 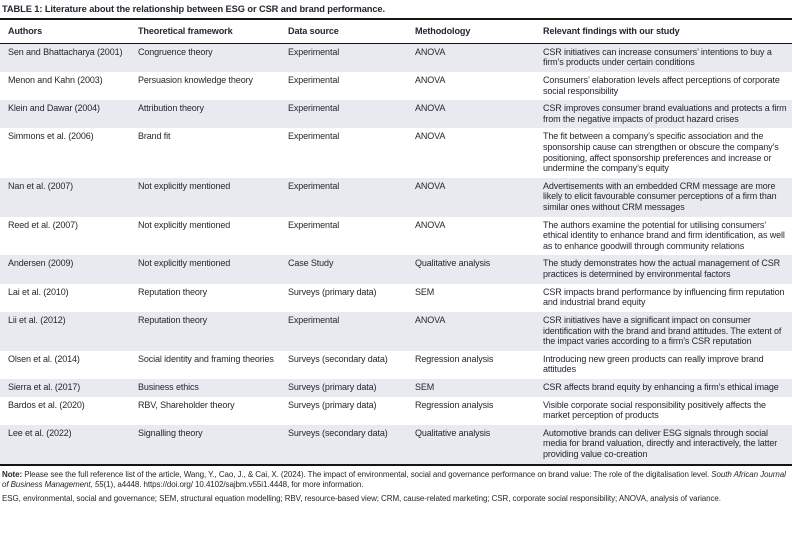 What do you see at coordinates (168, 386) in the screenshot?
I see `cell-theoretical-framework: Business ethics` at bounding box center [168, 386].